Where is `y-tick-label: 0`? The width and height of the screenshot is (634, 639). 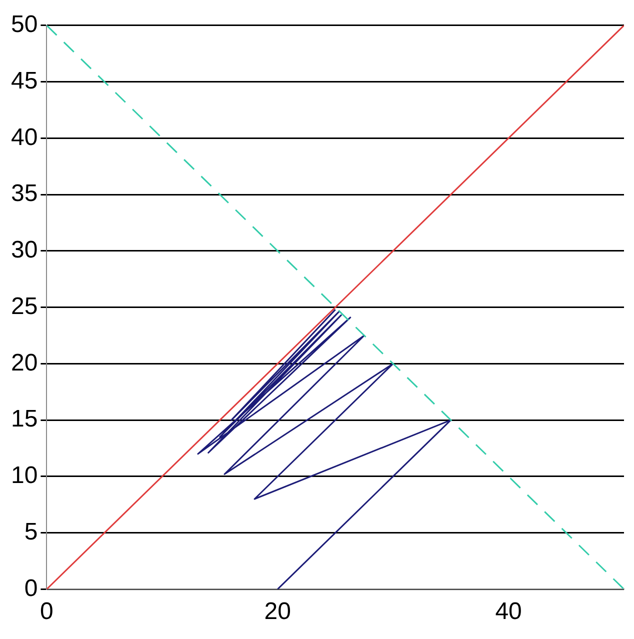
y-tick-label: 0 is located at coordinates (31, 588).